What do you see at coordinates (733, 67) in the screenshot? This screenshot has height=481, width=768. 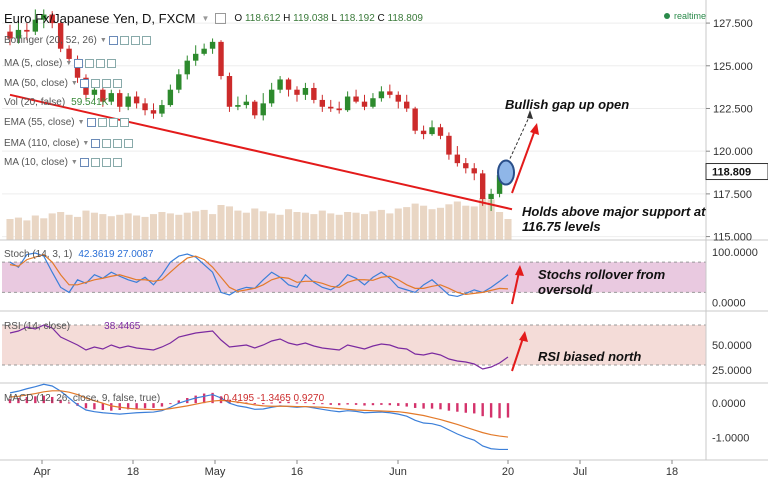 I see `price-tick-label: 125.000` at bounding box center [733, 67].